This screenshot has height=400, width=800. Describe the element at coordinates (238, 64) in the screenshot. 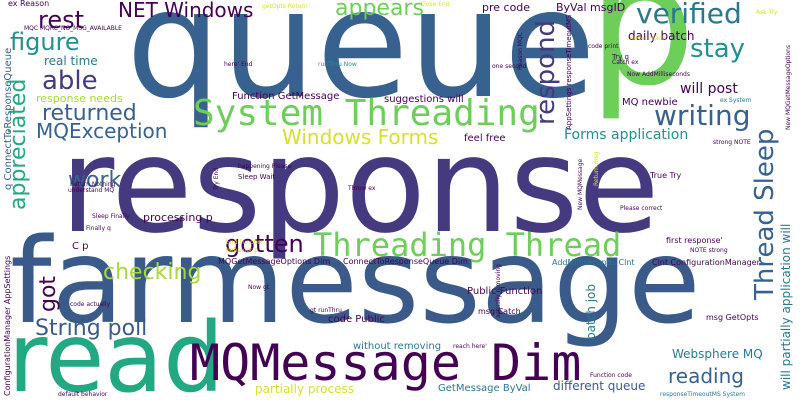

I see `word-here-end: here' End` at that location.